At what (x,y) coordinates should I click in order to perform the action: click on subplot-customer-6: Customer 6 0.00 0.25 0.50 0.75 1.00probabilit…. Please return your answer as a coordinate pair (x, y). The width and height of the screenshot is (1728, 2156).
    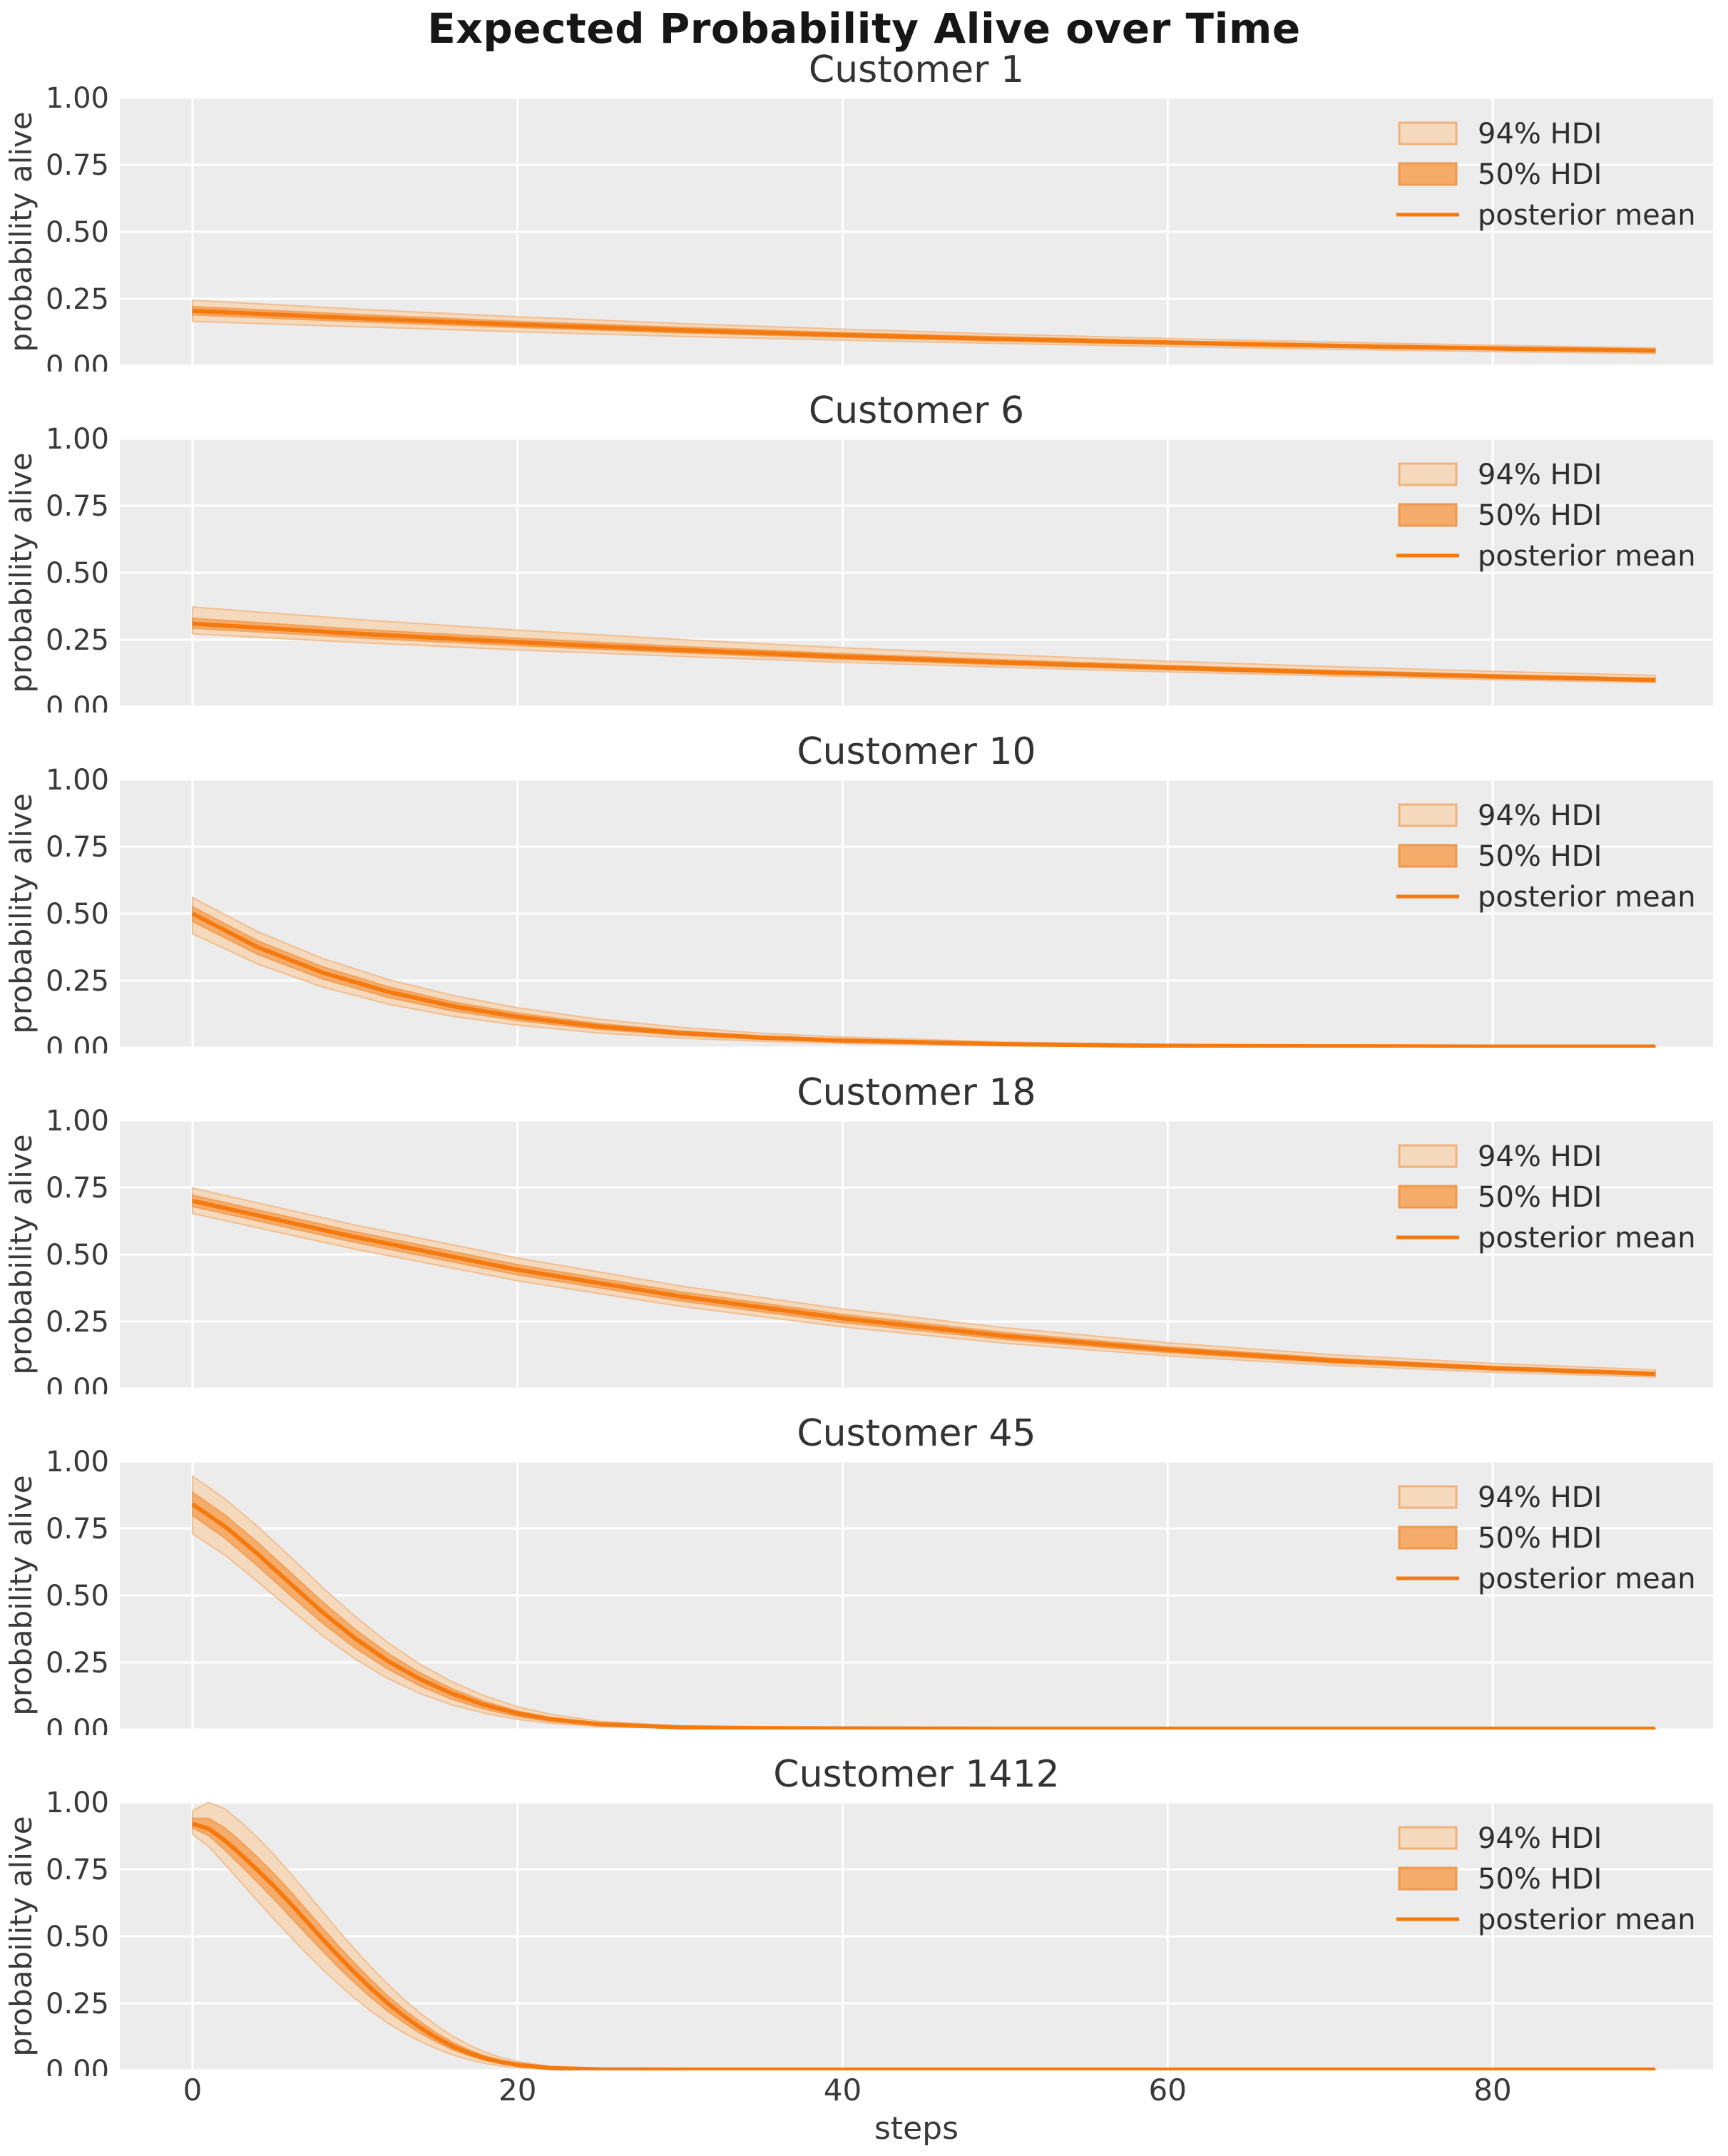
    Looking at the image, I should click on (858, 550).